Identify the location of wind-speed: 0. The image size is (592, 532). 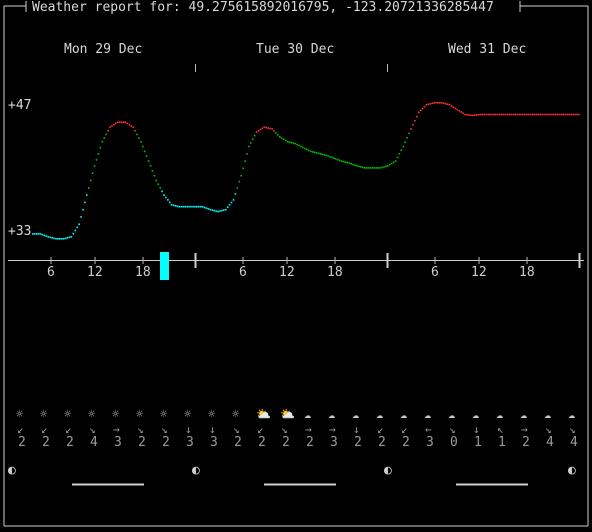
(454, 442).